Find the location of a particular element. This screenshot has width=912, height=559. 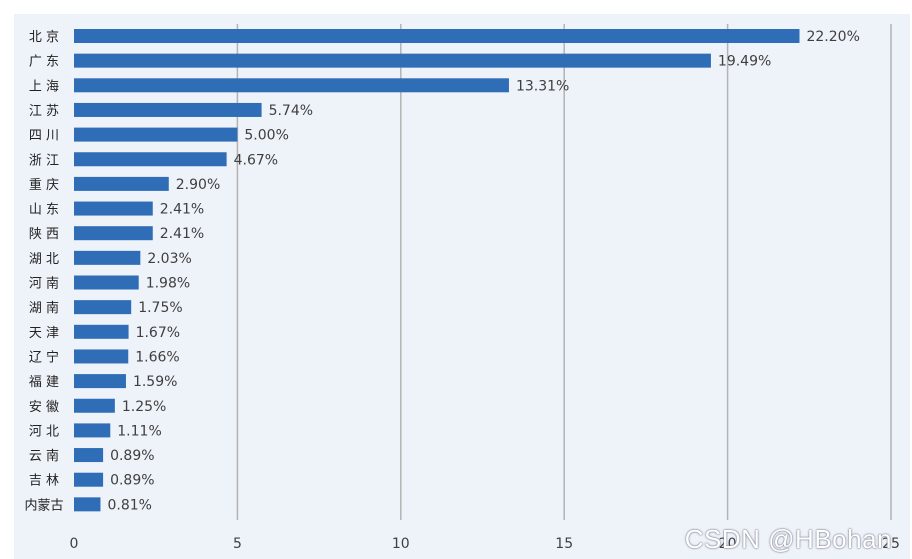

data-label: 1.11% is located at coordinates (139, 431).